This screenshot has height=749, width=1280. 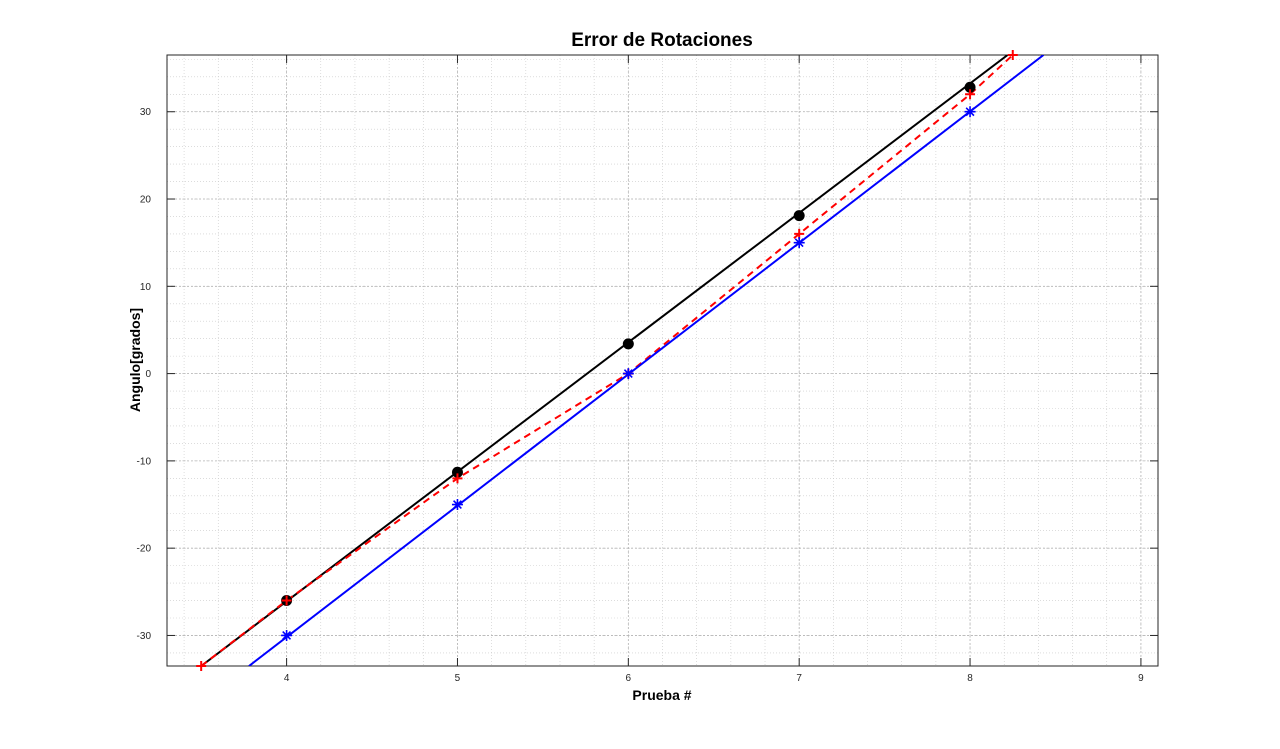 I want to click on y-tick-label: 30, so click(x=146, y=112).